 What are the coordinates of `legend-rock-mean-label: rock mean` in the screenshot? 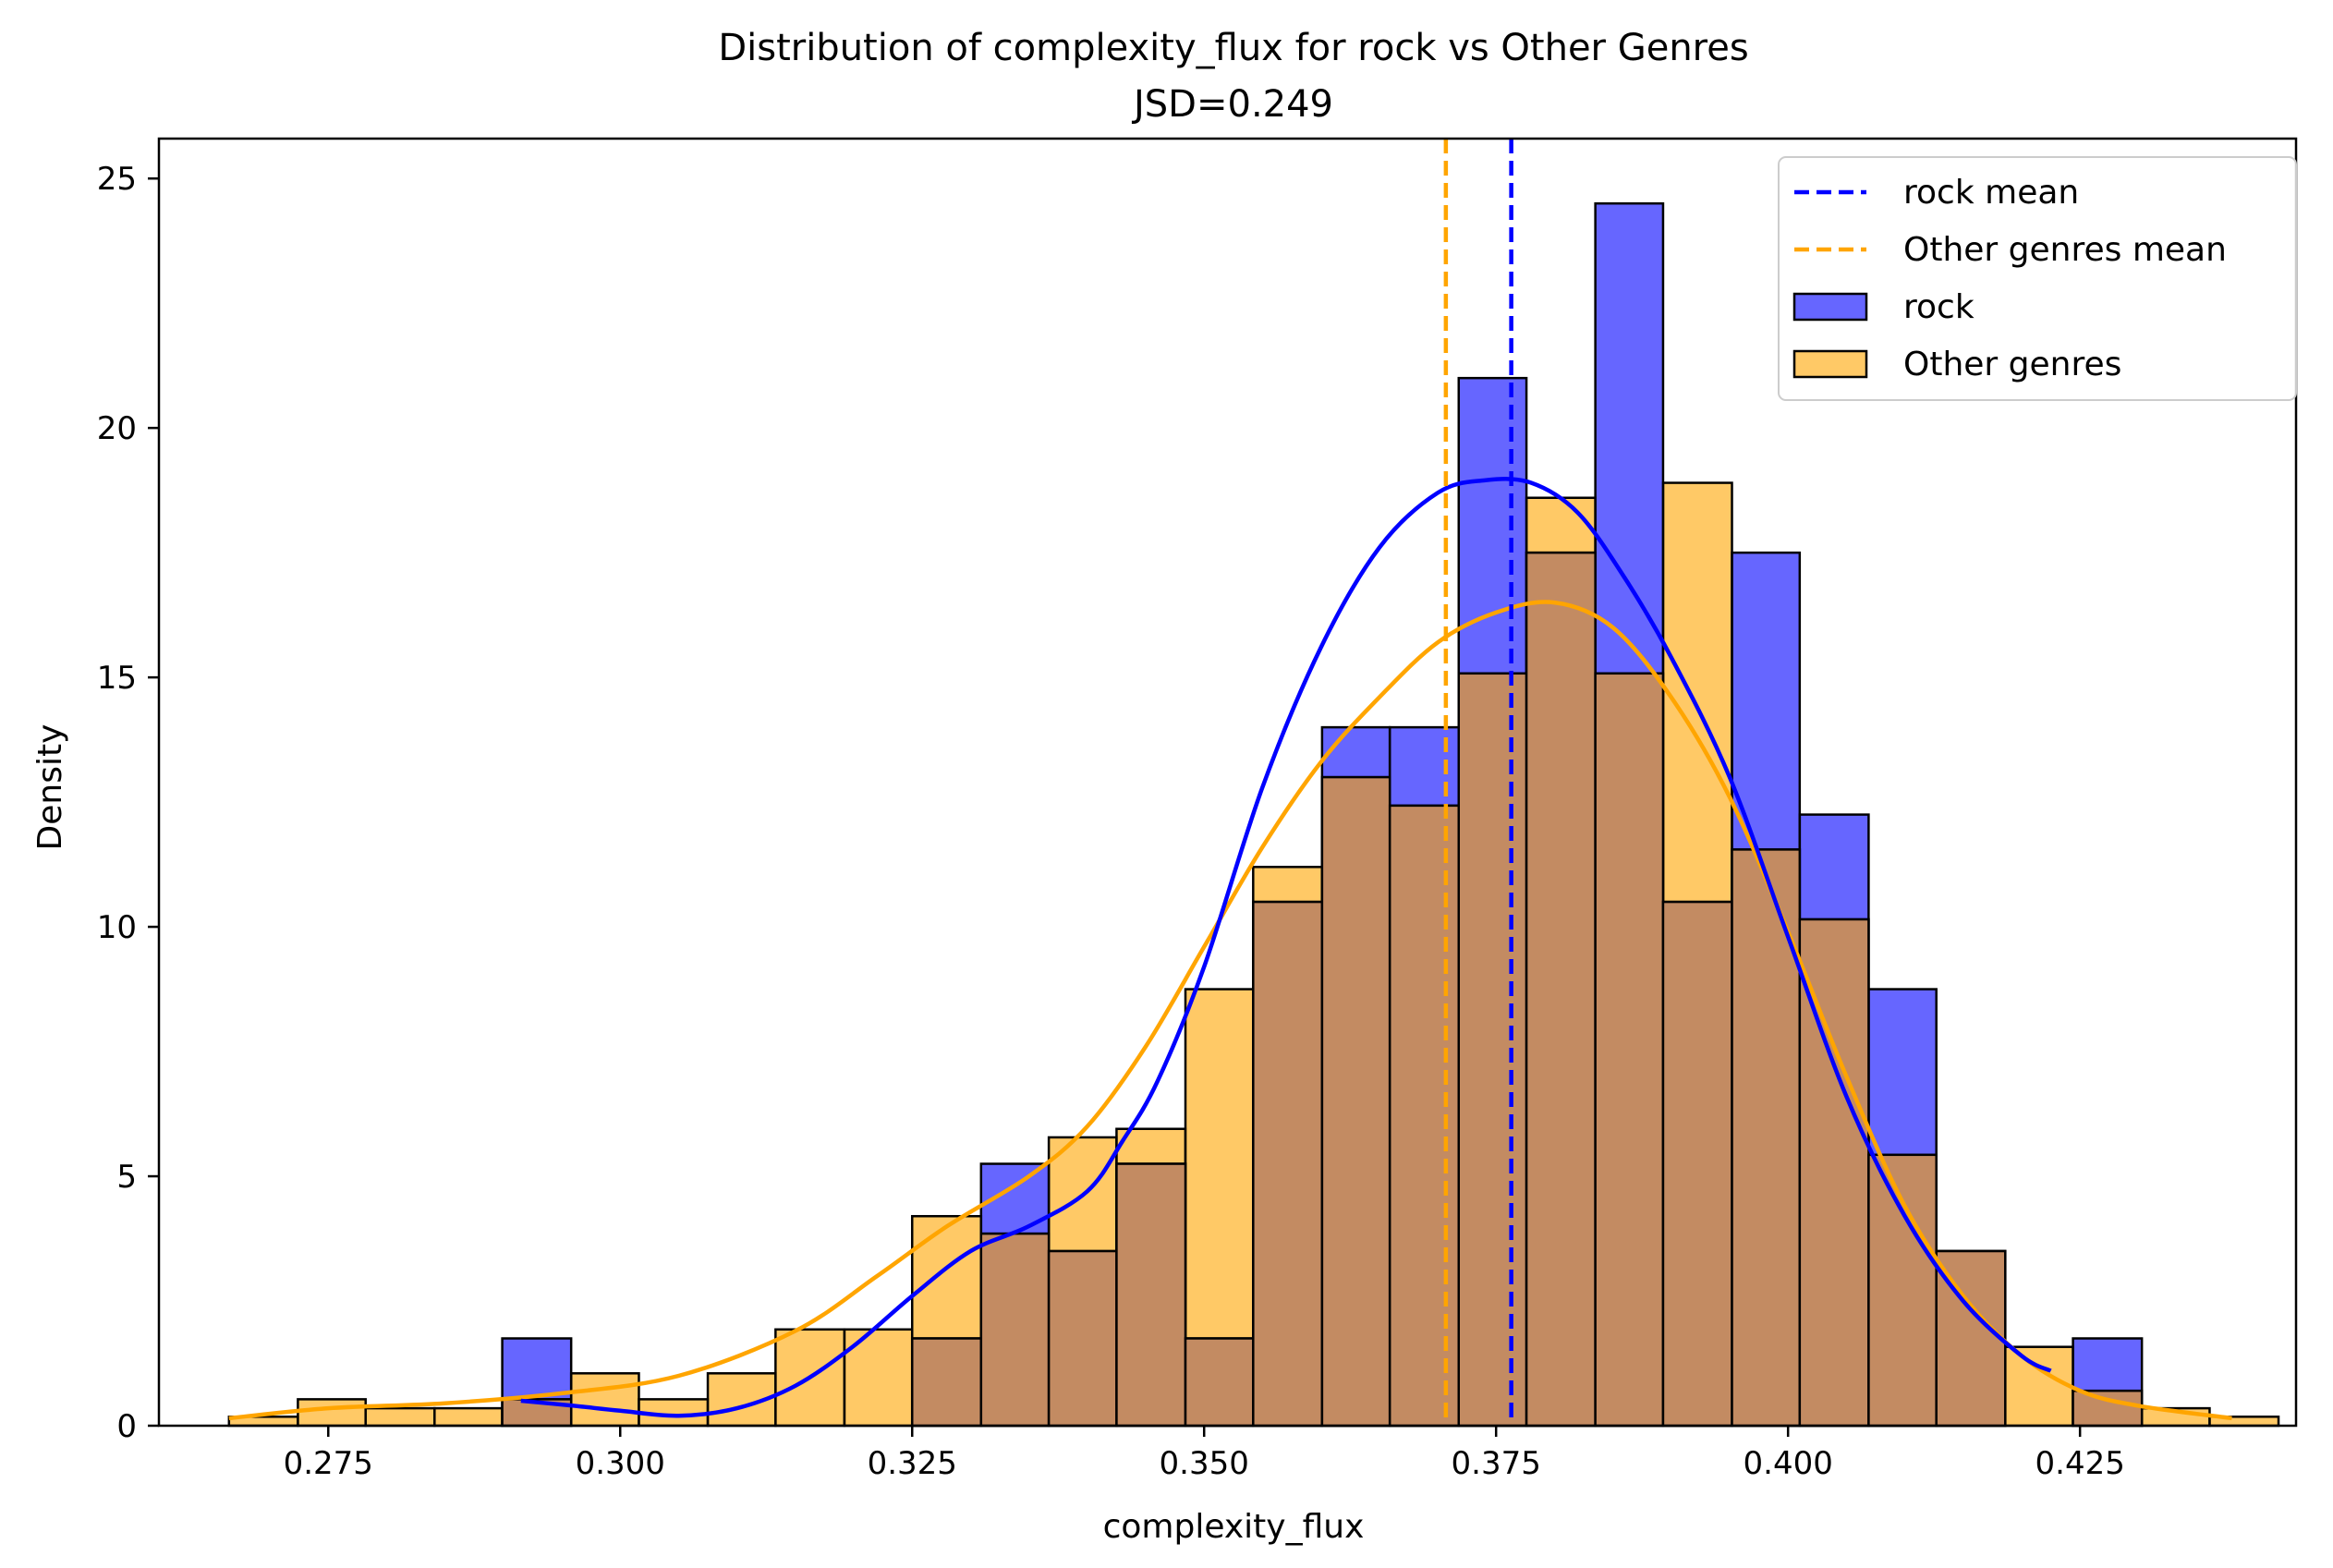 It's located at (1991, 193).